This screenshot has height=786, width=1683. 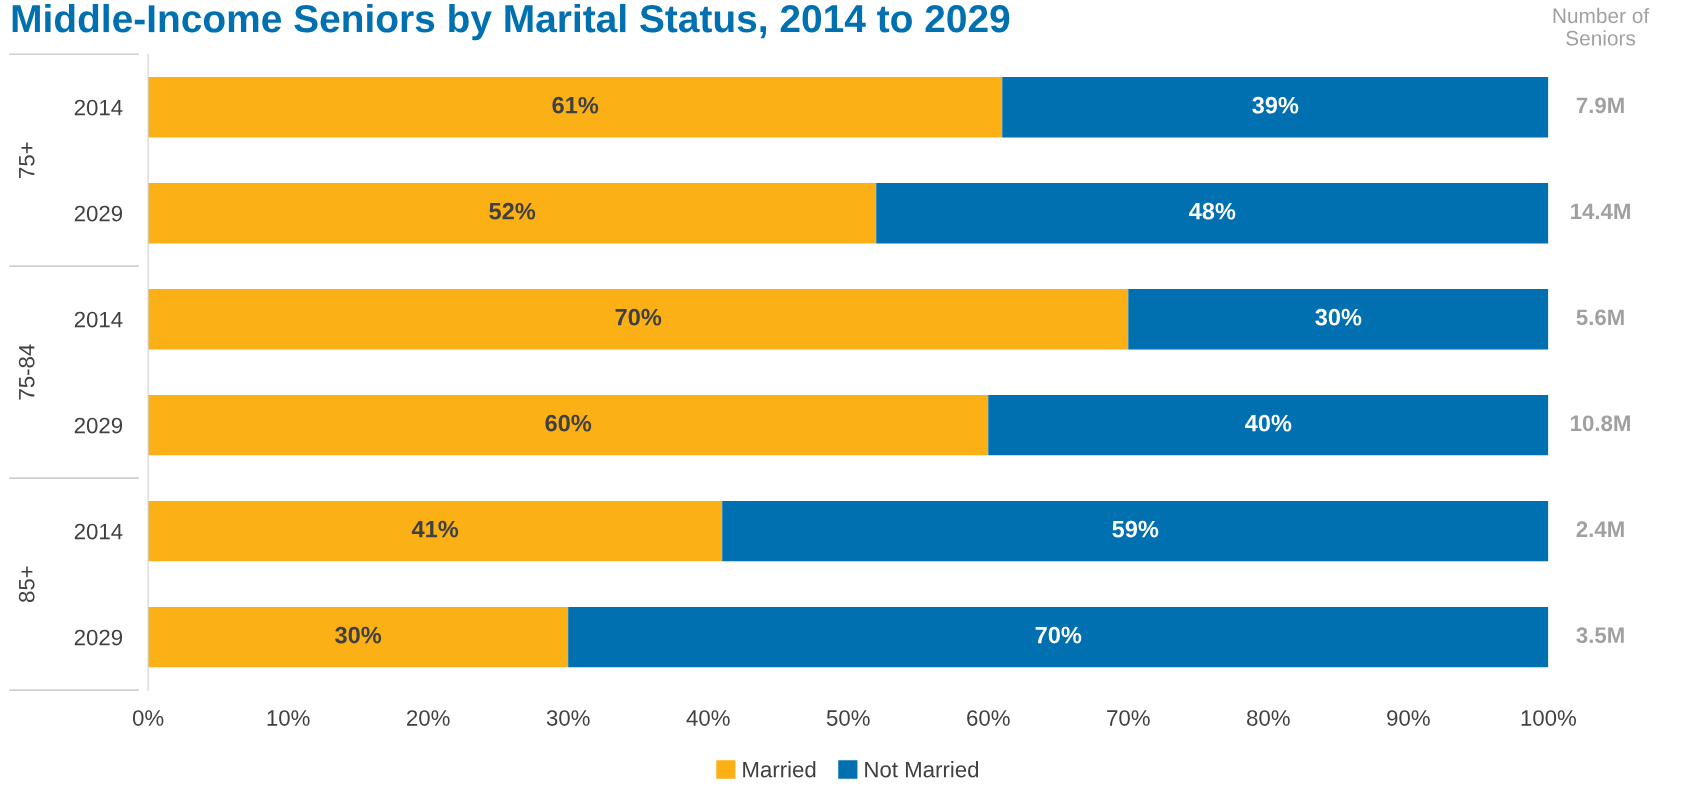 What do you see at coordinates (428, 718) in the screenshot?
I see `x-tick-label: 20%` at bounding box center [428, 718].